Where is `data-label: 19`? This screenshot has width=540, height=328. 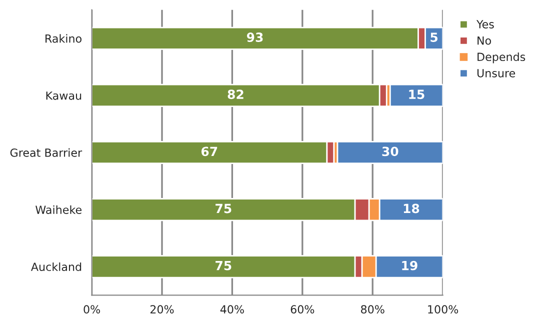 data-label: 19 is located at coordinates (410, 265).